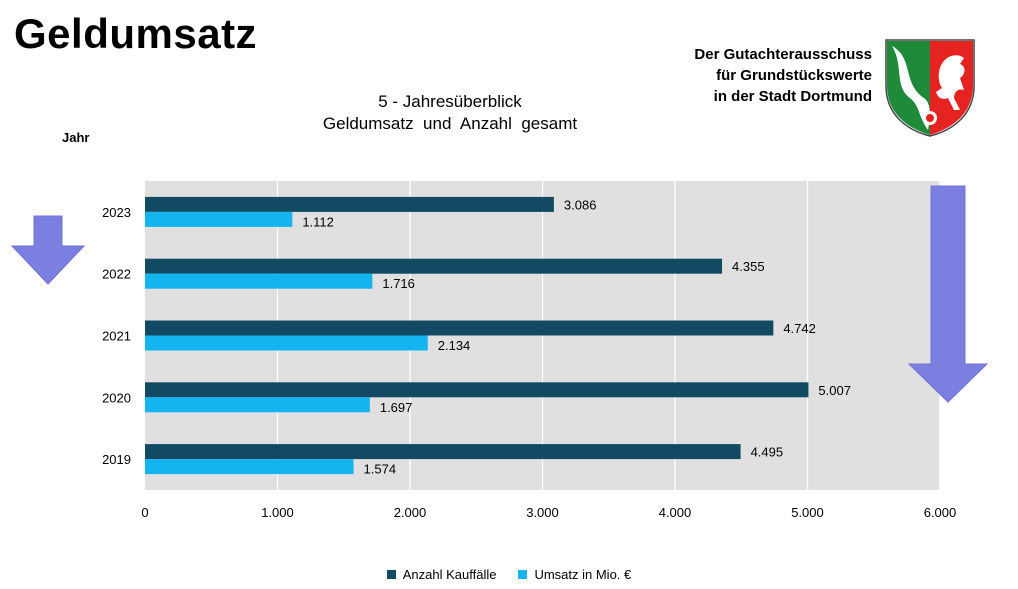 The height and width of the screenshot is (589, 1018). I want to click on org-line-1: Der Gutachterausschuss, so click(783, 54).